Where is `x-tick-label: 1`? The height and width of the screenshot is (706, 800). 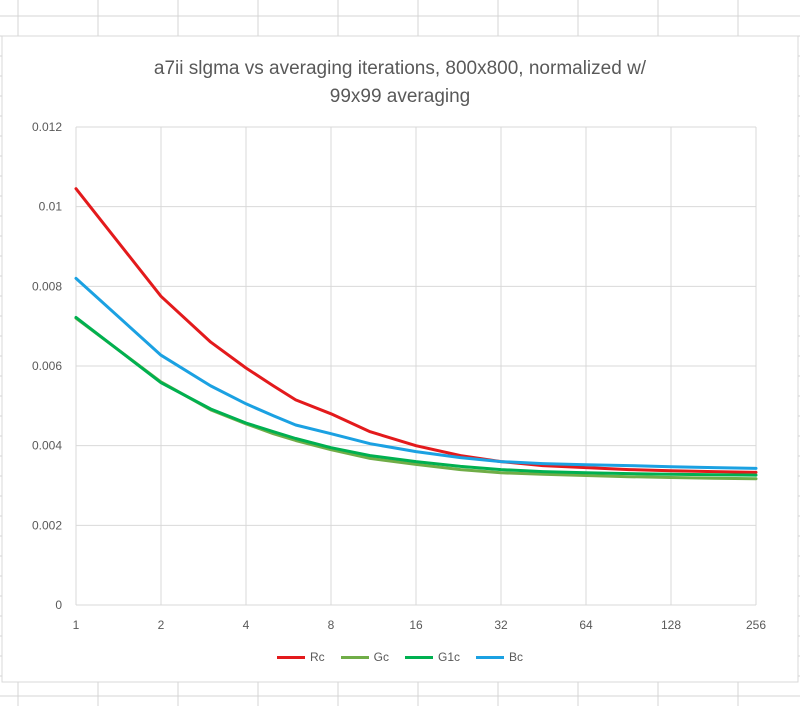 x-tick-label: 1 is located at coordinates (76, 625).